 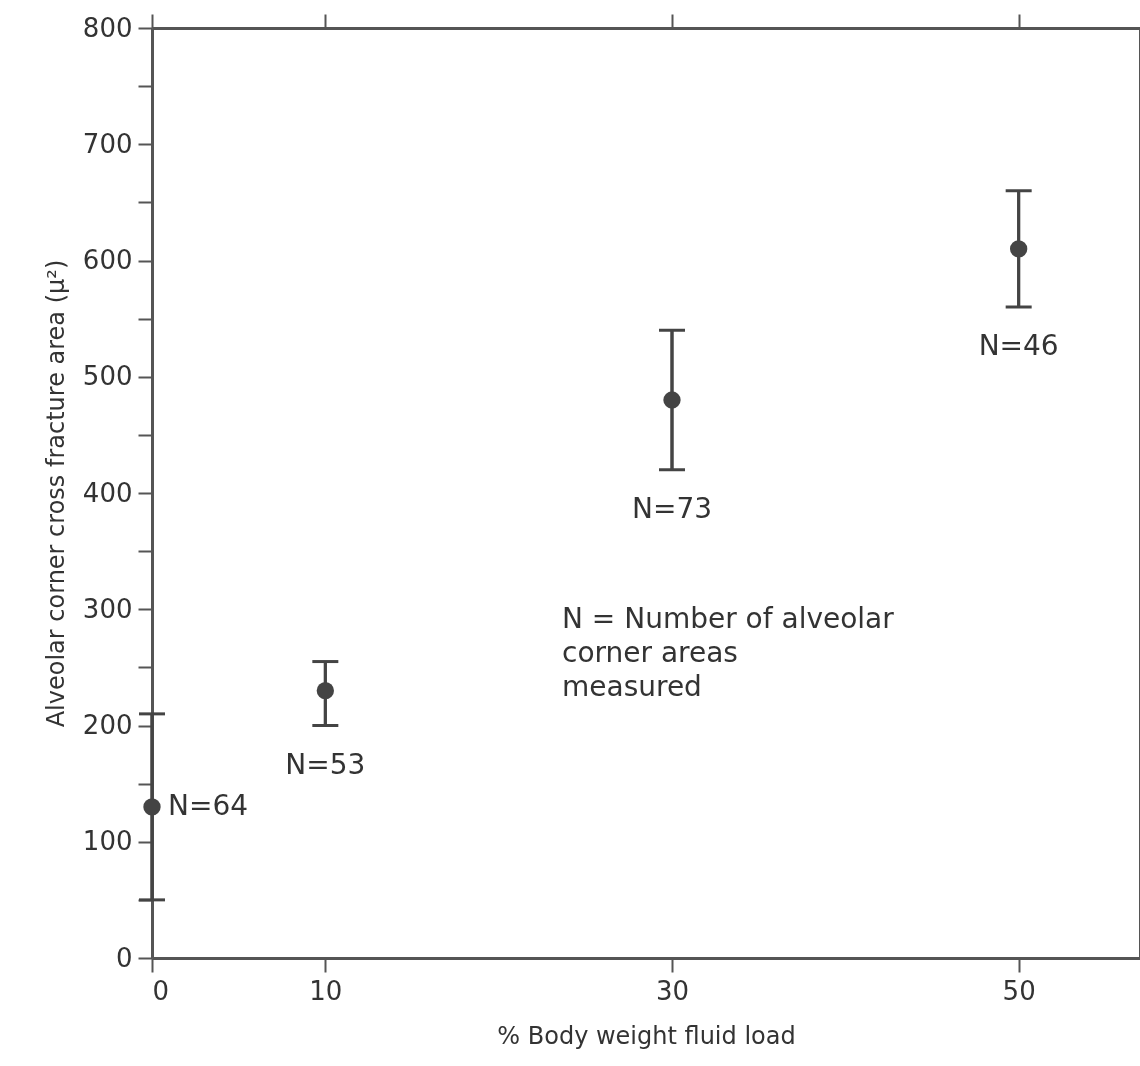 What do you see at coordinates (672, 508) in the screenshot?
I see `annotation: N=73` at bounding box center [672, 508].